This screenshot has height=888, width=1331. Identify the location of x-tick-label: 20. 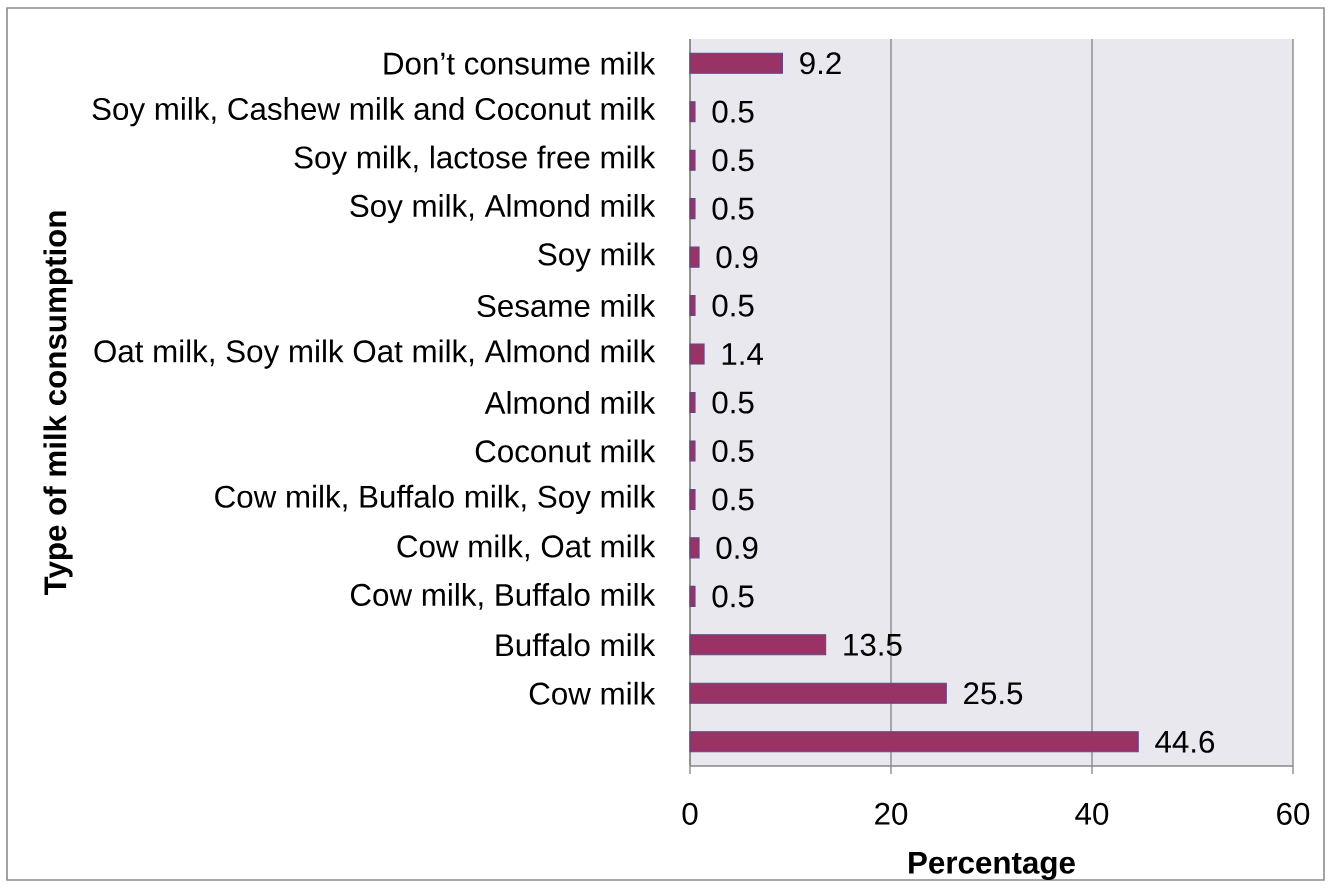
(891, 813).